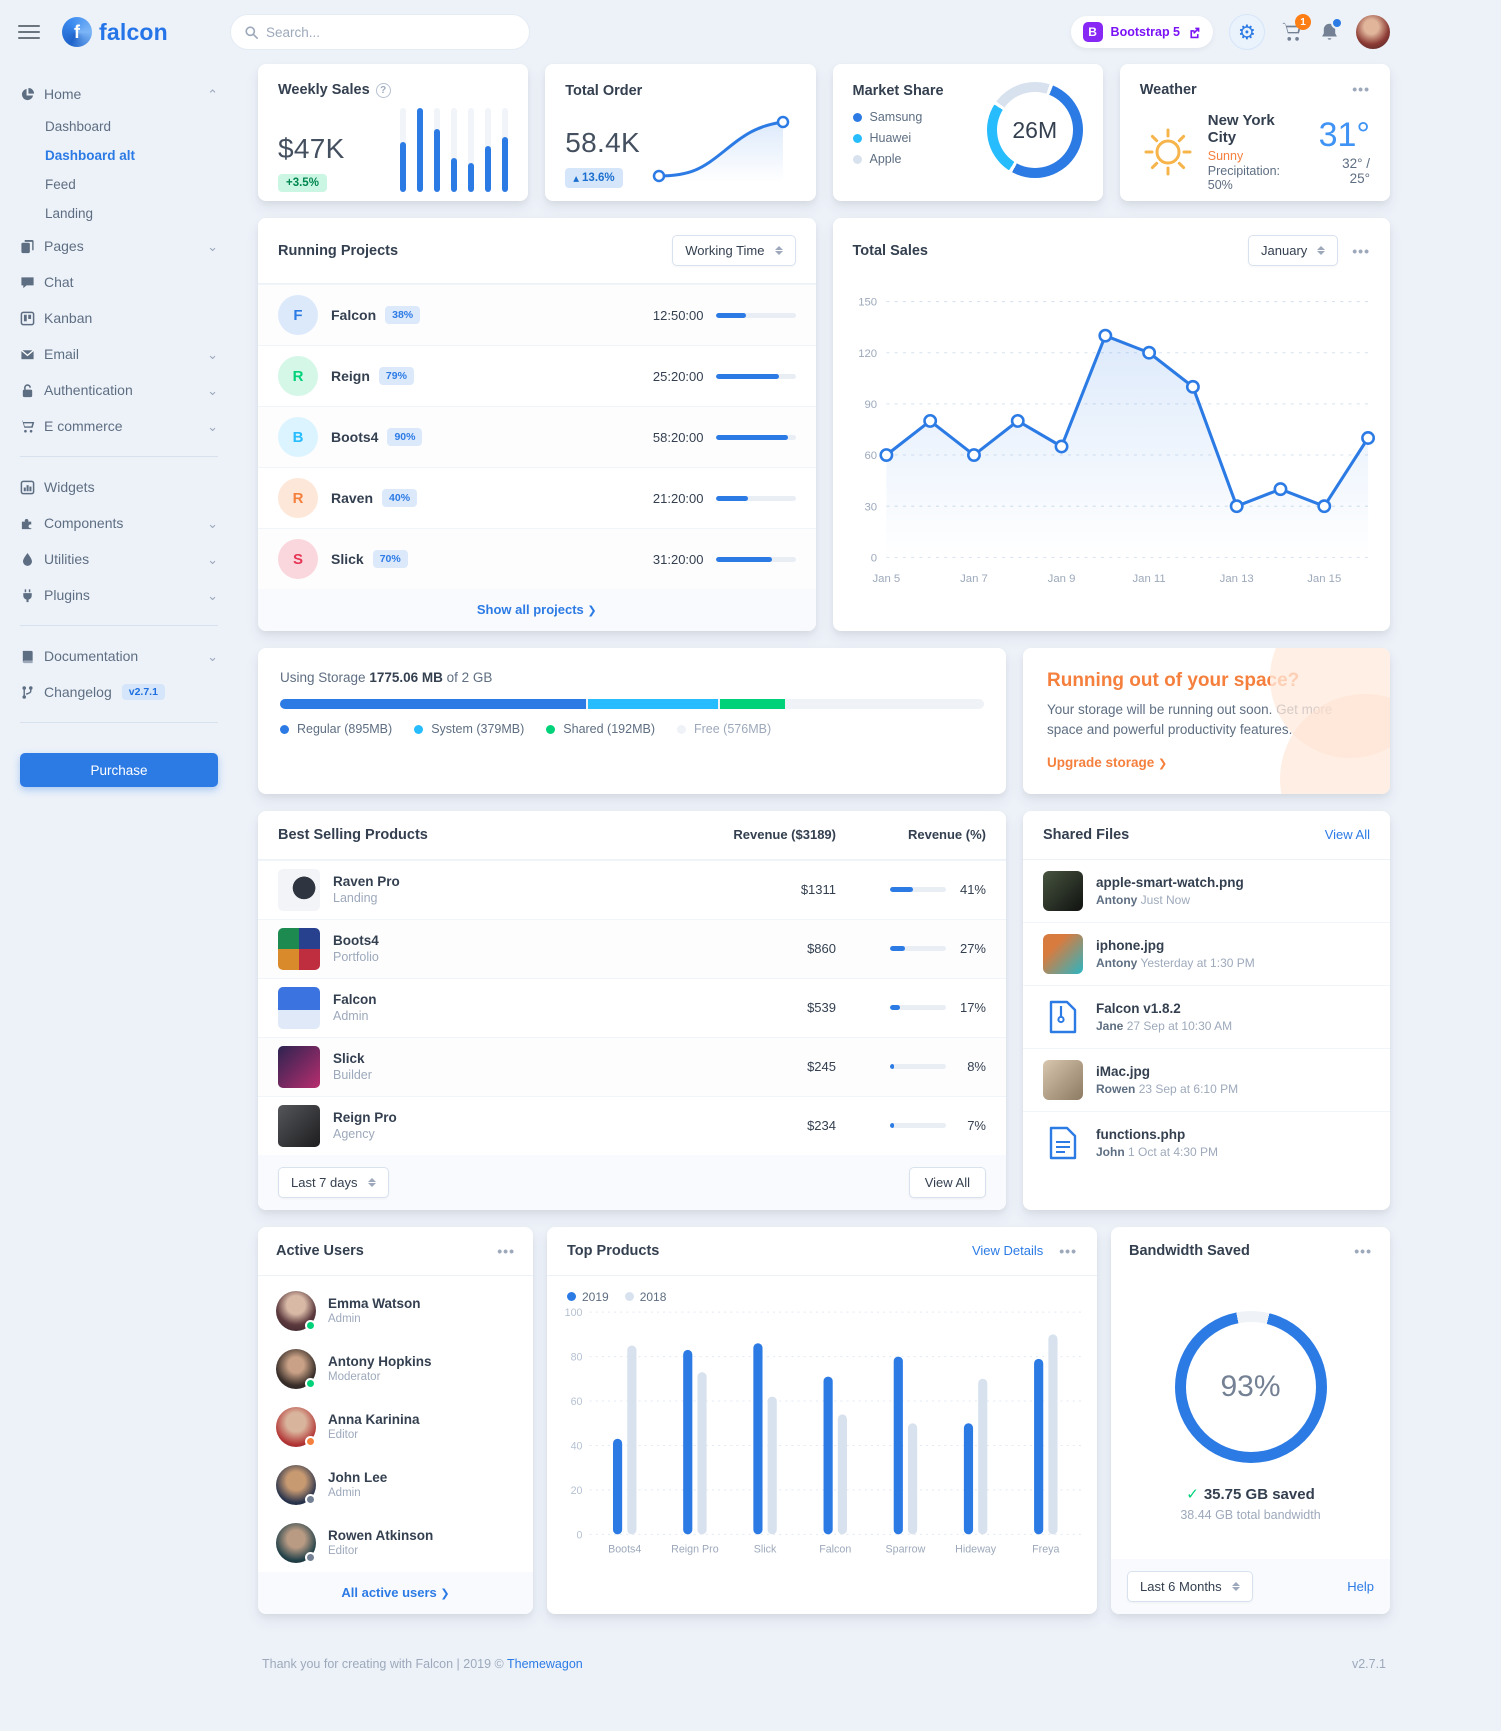 This screenshot has height=1731, width=1501. I want to click on sidebar-item-dashboard: Dashboard, so click(78, 126).